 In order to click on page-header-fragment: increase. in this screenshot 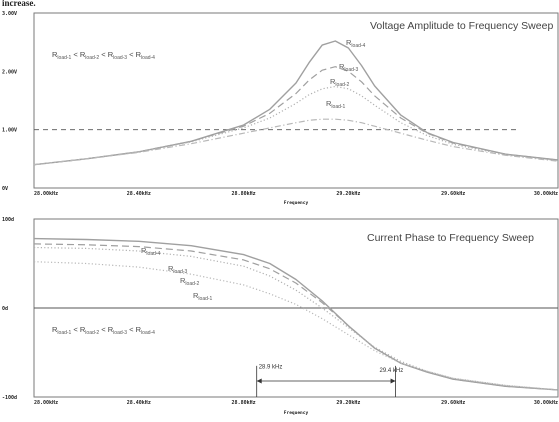, I will do `click(19, 4)`.